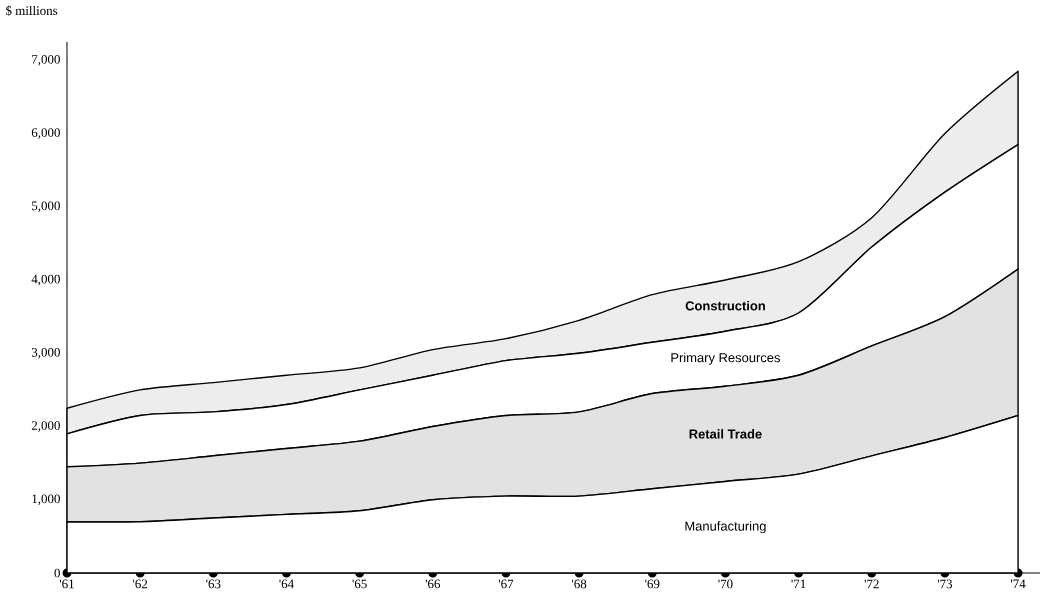  Describe the element at coordinates (57, 573) in the screenshot. I see `y-tick-label: 0` at that location.